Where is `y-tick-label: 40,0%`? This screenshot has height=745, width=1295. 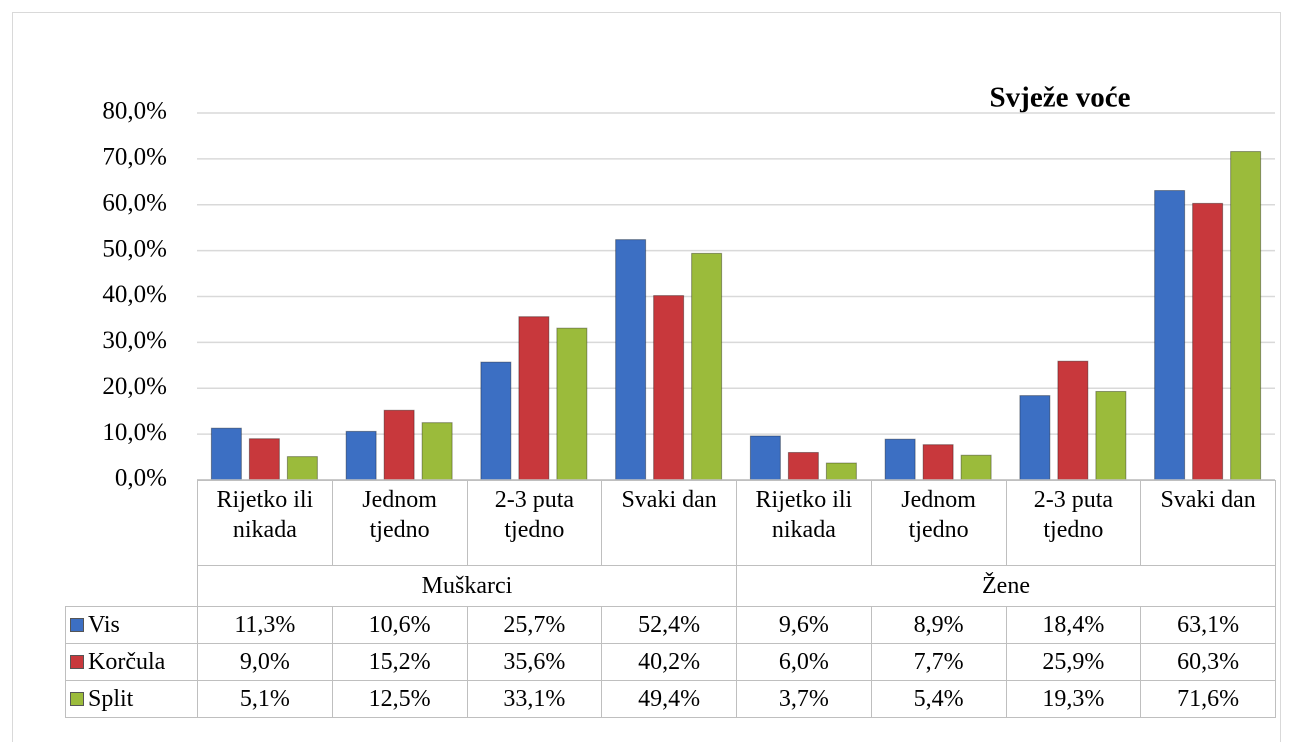 y-tick-label: 40,0% is located at coordinates (134, 294).